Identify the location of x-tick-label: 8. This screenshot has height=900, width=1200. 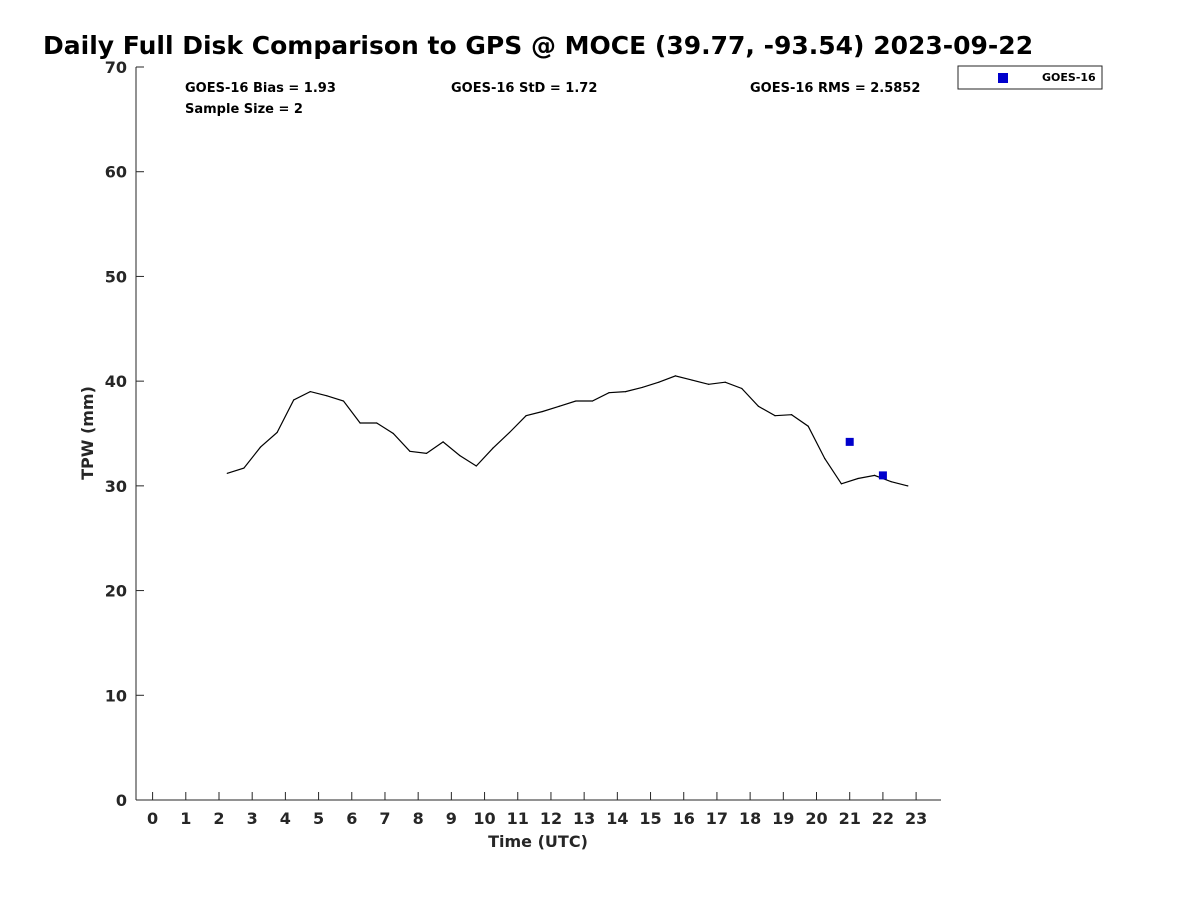
(418, 818).